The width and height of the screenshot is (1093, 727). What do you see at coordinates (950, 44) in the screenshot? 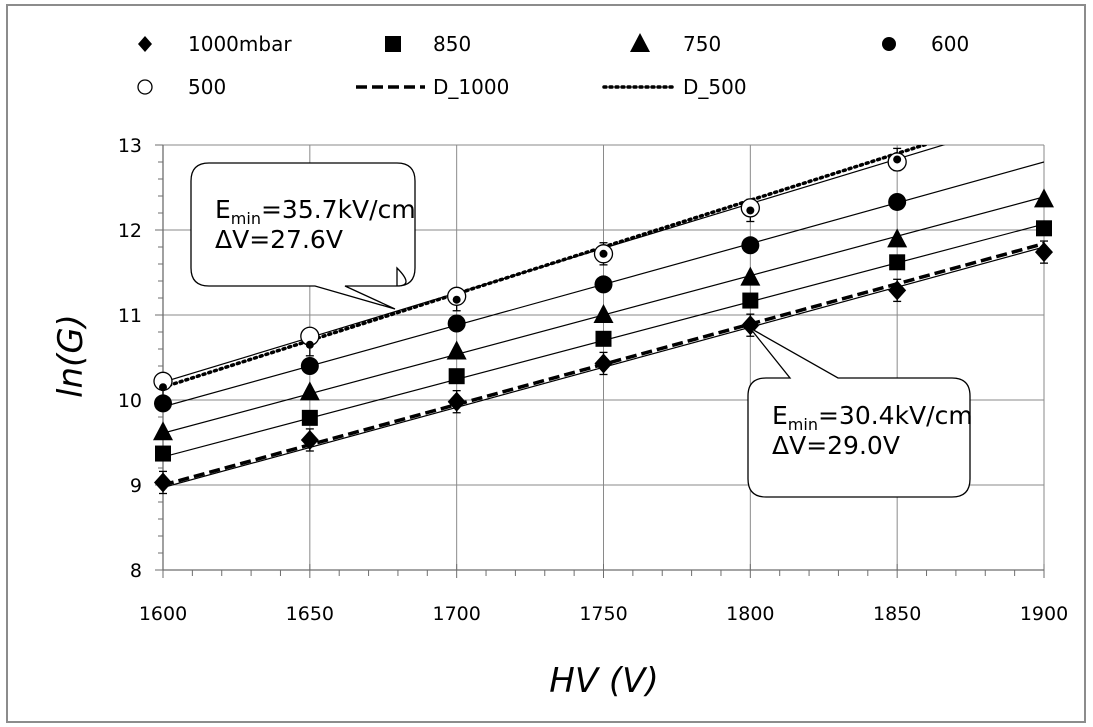
I see `legend-label: 600` at bounding box center [950, 44].